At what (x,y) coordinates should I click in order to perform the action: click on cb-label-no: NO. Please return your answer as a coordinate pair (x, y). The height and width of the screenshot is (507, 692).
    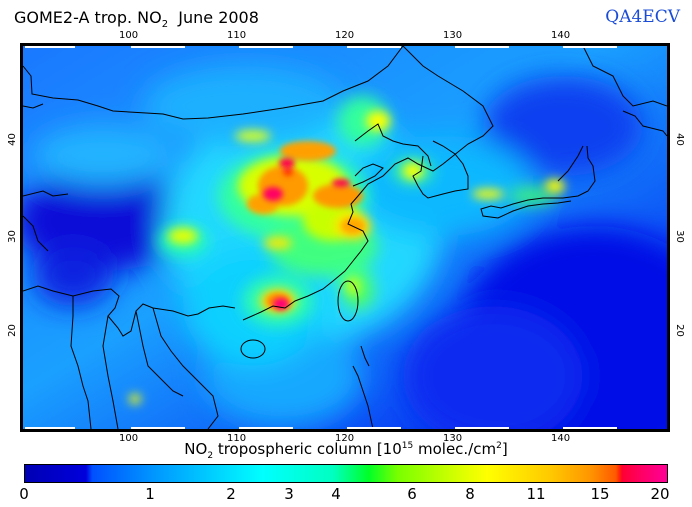
    Looking at the image, I should click on (196, 449).